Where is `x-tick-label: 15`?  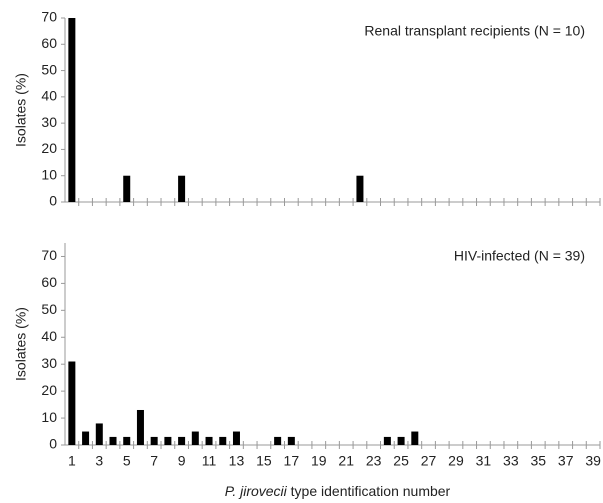
x-tick-label: 15 is located at coordinates (264, 461).